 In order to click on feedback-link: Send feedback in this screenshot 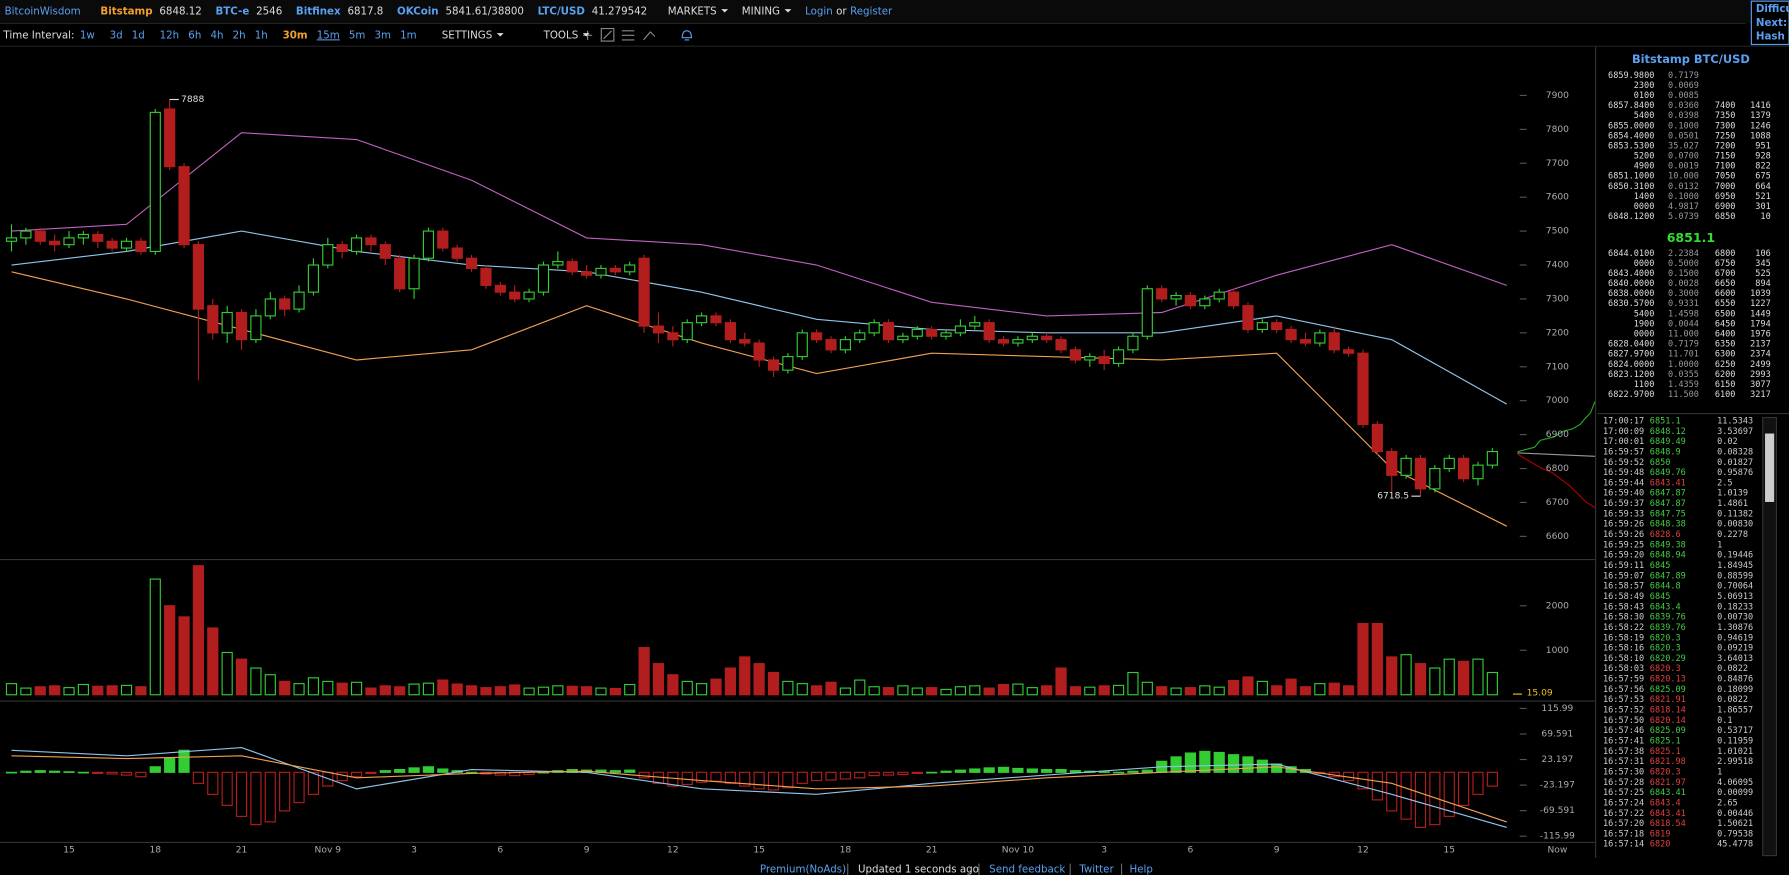, I will do `click(1027, 869)`.